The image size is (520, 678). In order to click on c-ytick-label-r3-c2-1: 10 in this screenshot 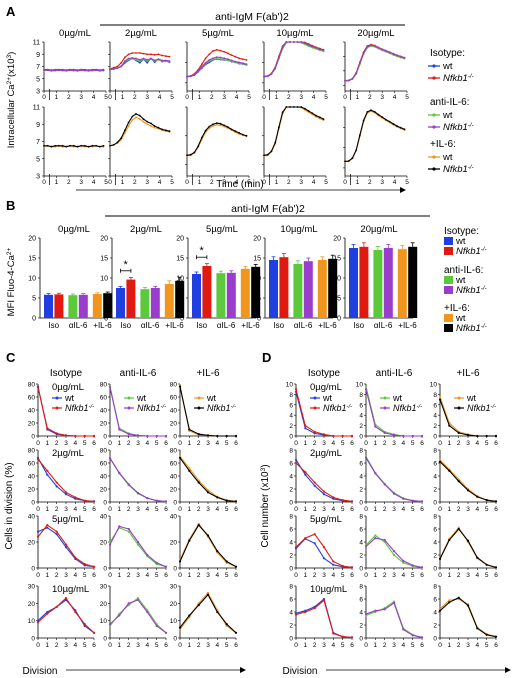, I will do `click(174, 621)`.